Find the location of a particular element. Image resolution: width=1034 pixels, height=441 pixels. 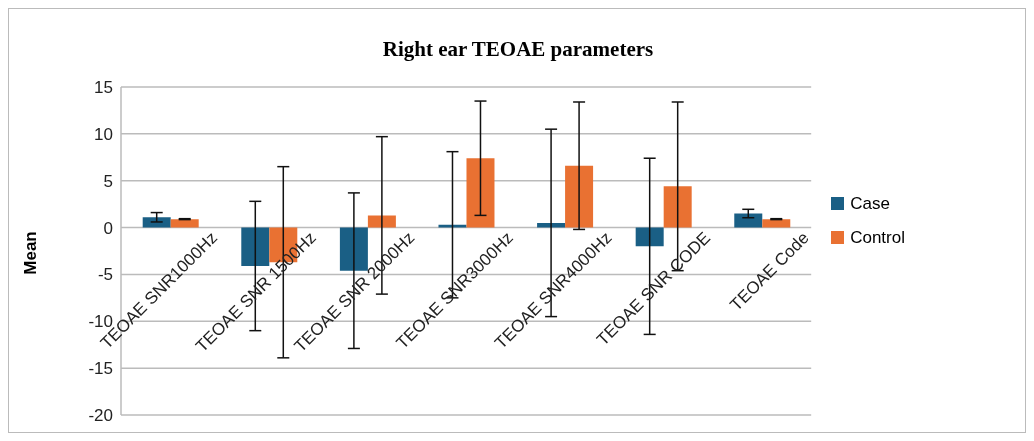

legend-label: Control is located at coordinates (877, 237).